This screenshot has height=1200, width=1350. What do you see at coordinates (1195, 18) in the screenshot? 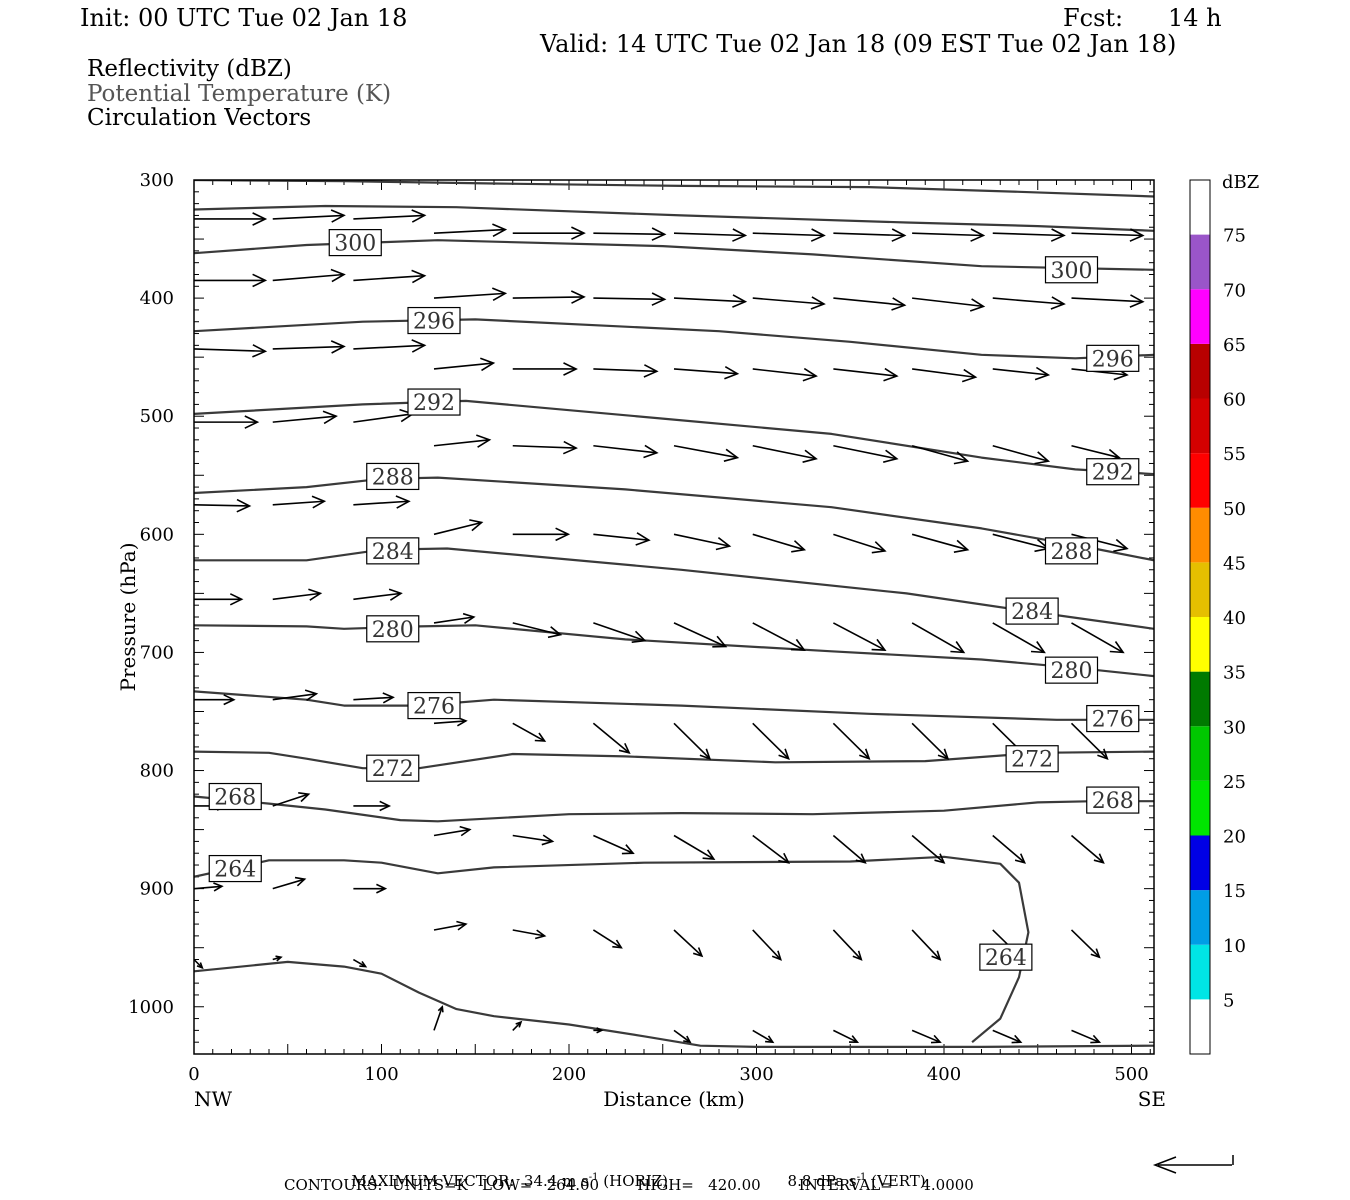
I see `forecast-hour-value: 14 h` at bounding box center [1195, 18].